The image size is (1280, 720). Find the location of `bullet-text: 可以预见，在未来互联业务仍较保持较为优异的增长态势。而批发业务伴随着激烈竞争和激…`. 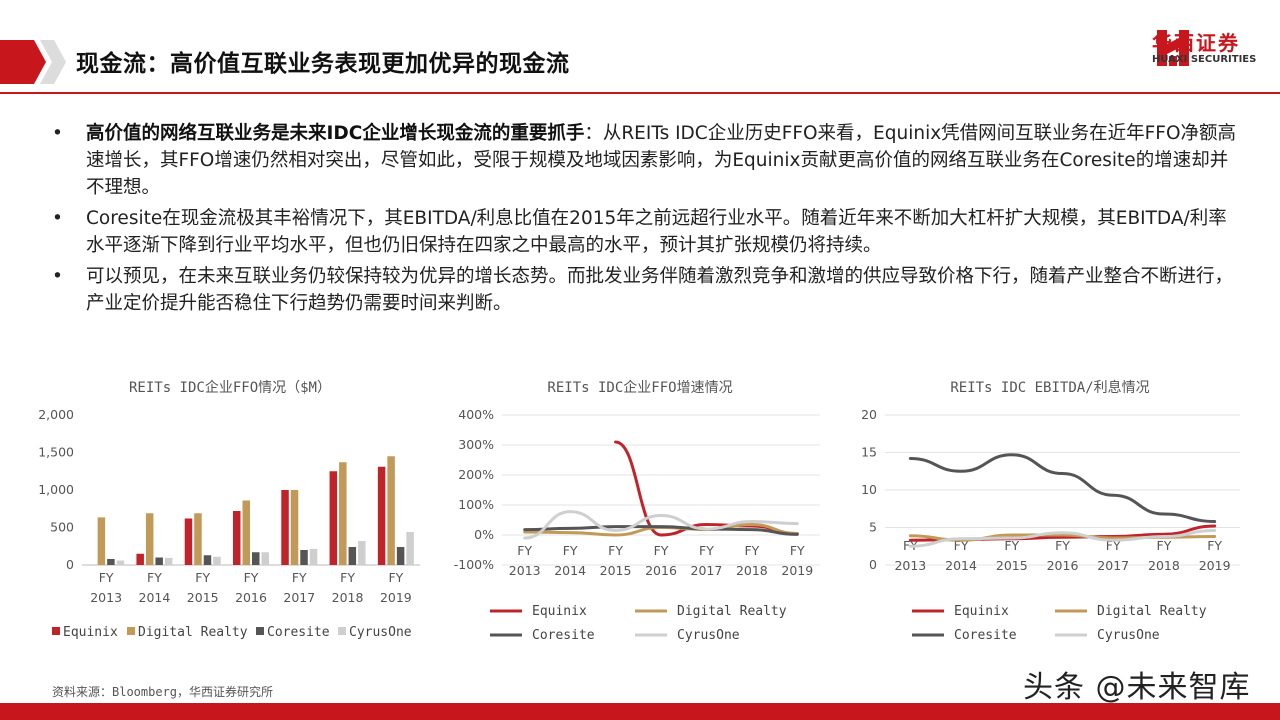

bullet-text: 可以预见，在未来互联业务仍较保持较为优异的增长态势。而批发业务伴随着激烈竞争和激… is located at coordinates (660, 290).